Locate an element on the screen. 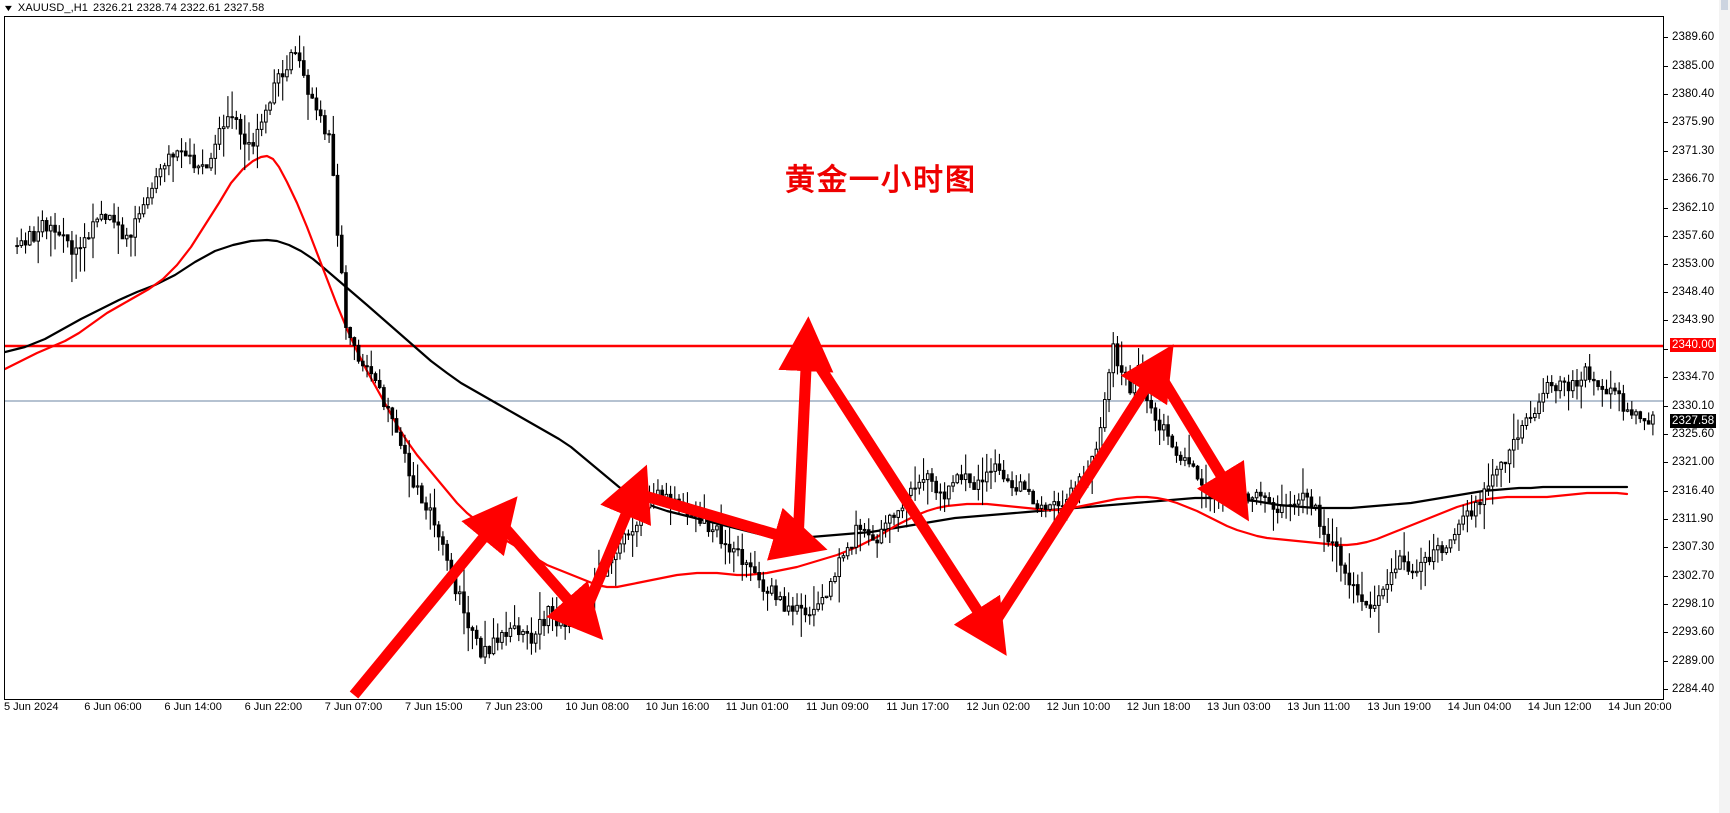  scrollbar-thumb is located at coordinates (1724, 5).